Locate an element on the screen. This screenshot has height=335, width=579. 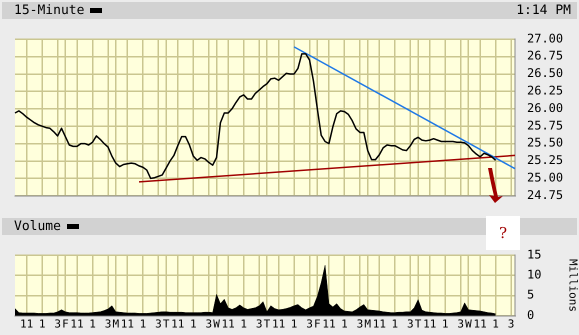
y-tick-label: 26.75 is located at coordinates (545, 55).